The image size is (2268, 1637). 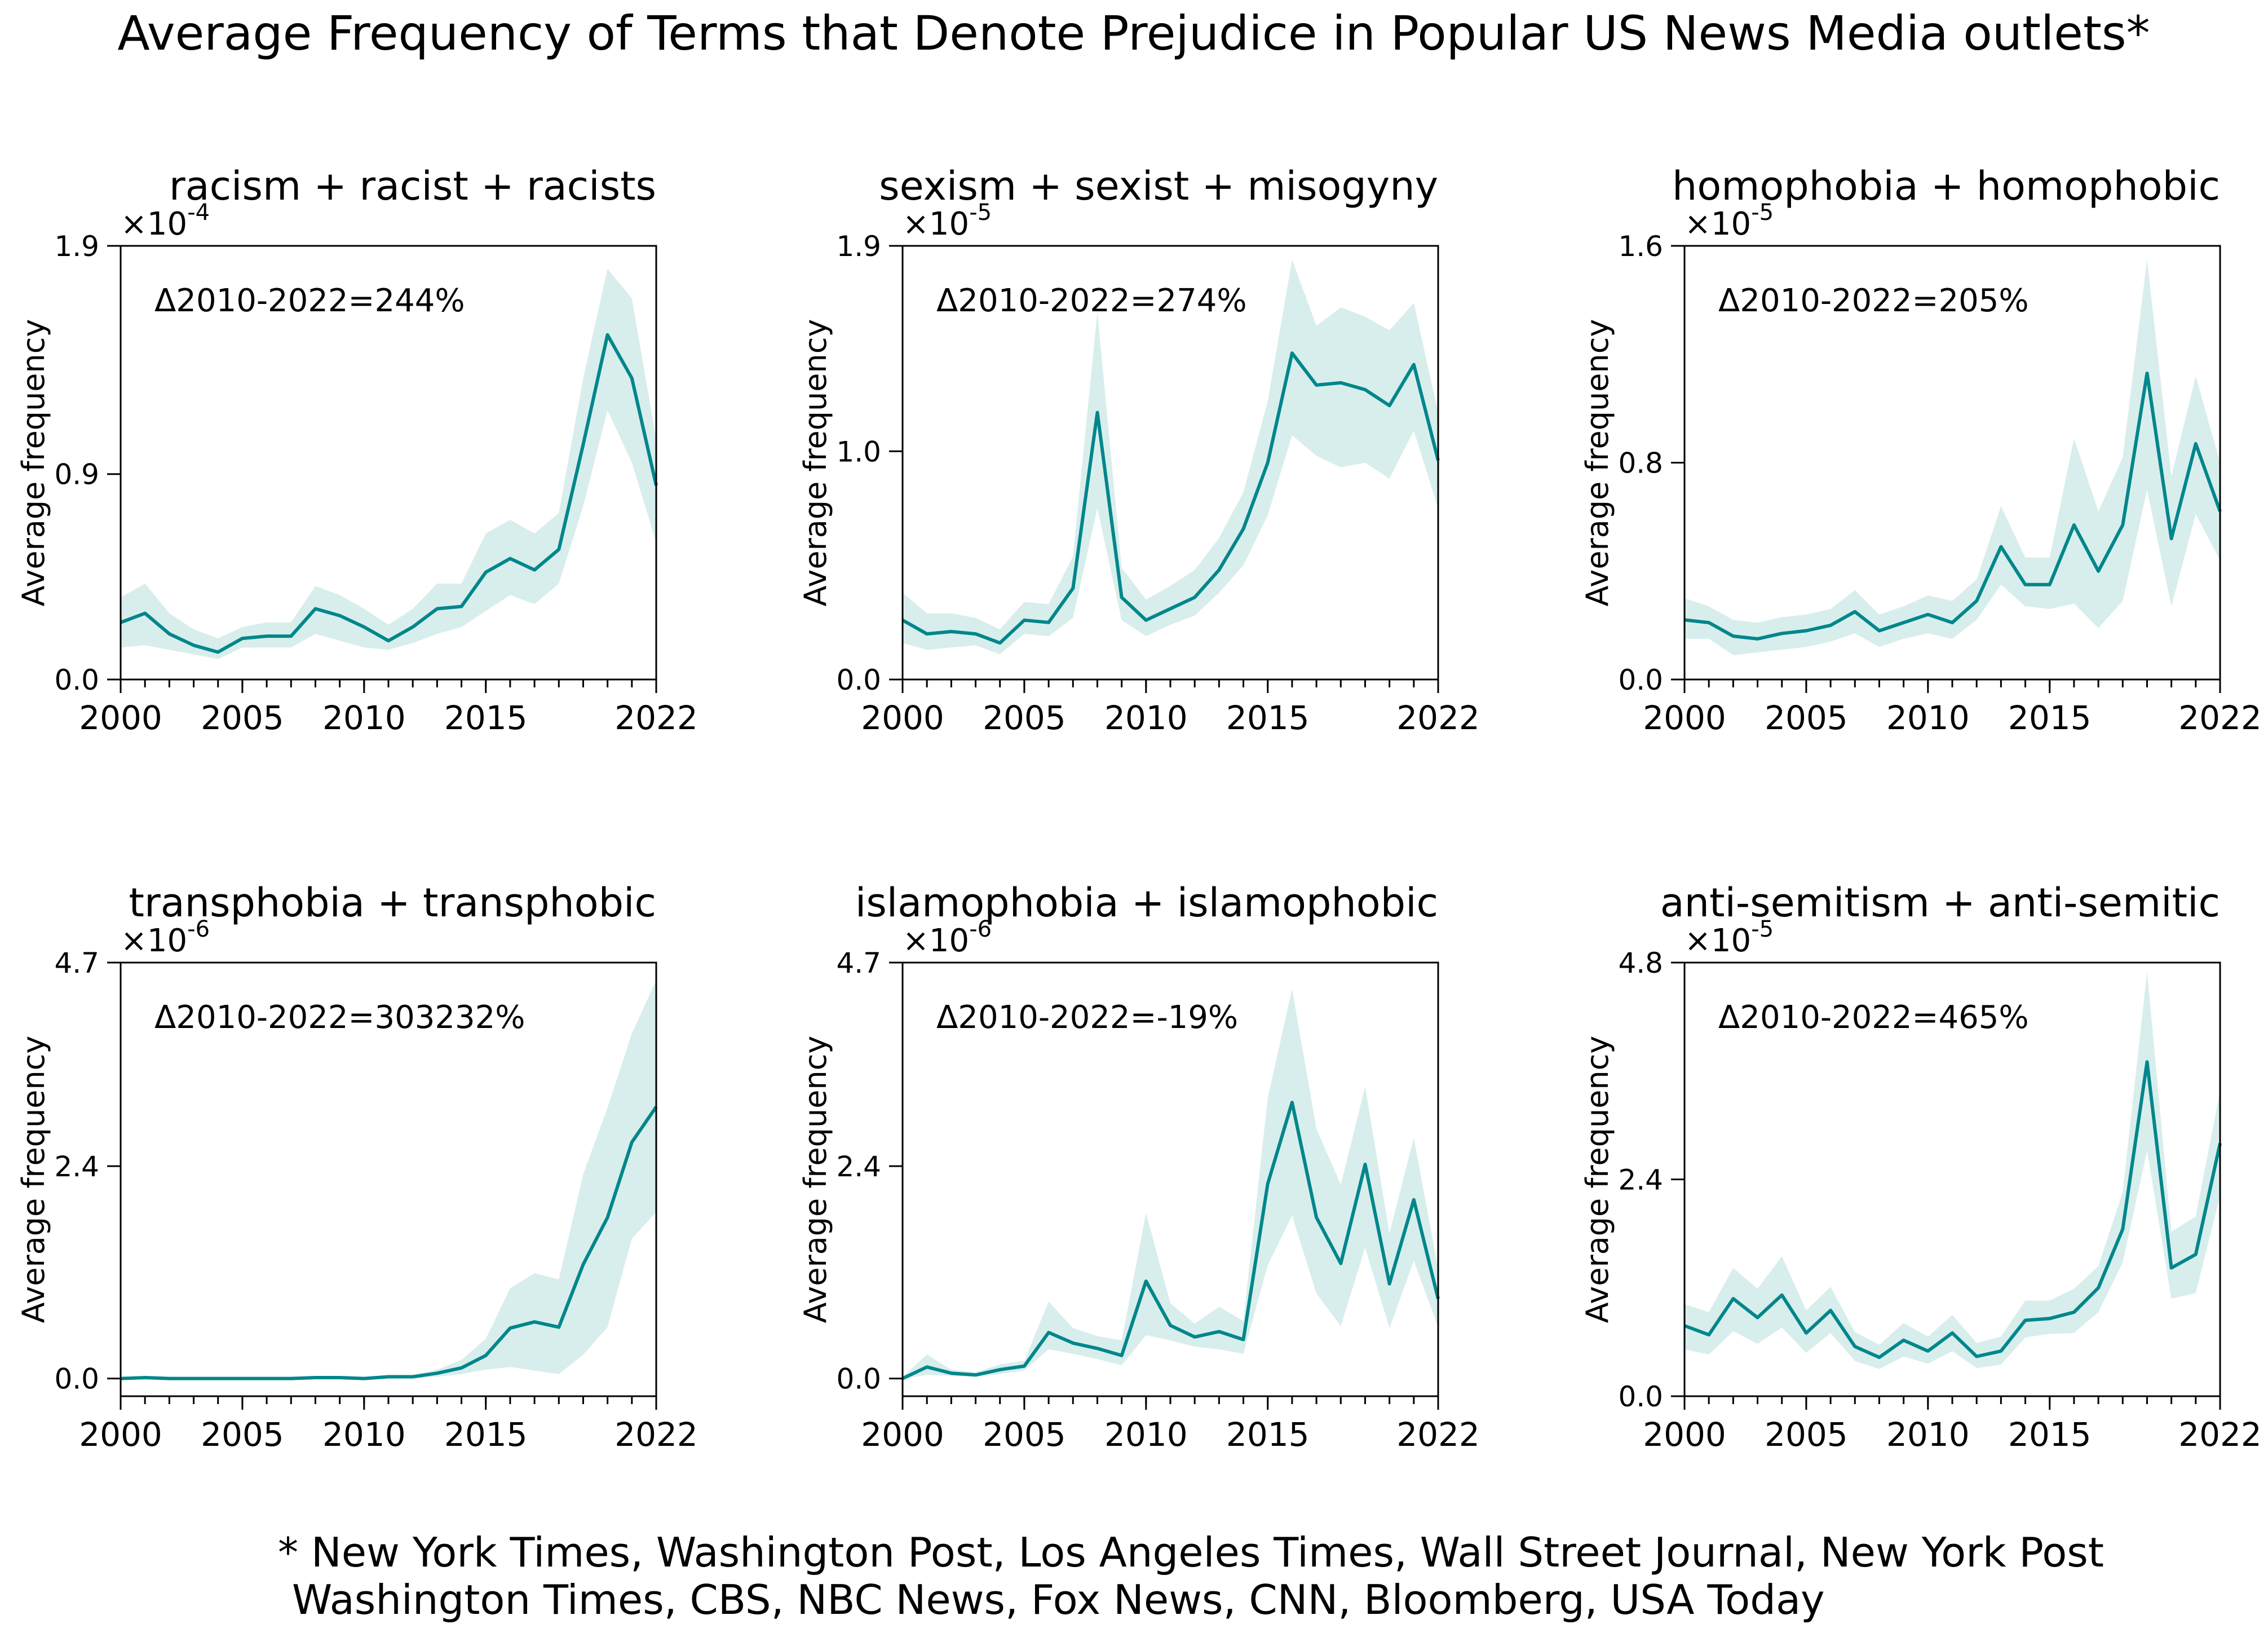 I want to click on panel-title: sexism + sexist + misogyny, so click(x=1158, y=186).